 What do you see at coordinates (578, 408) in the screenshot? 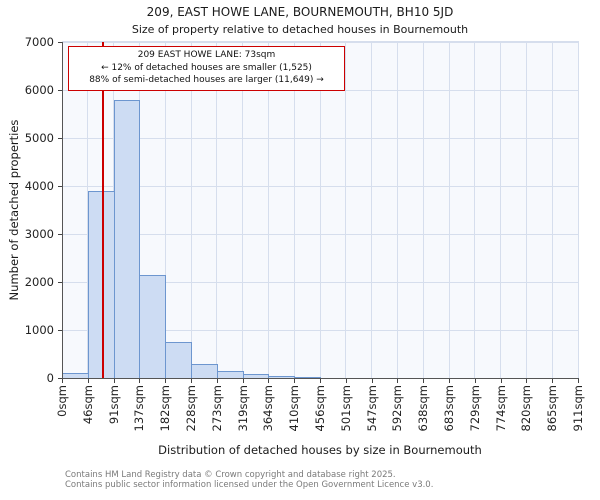
I see `x-tick-label: 911sqm` at bounding box center [578, 408].